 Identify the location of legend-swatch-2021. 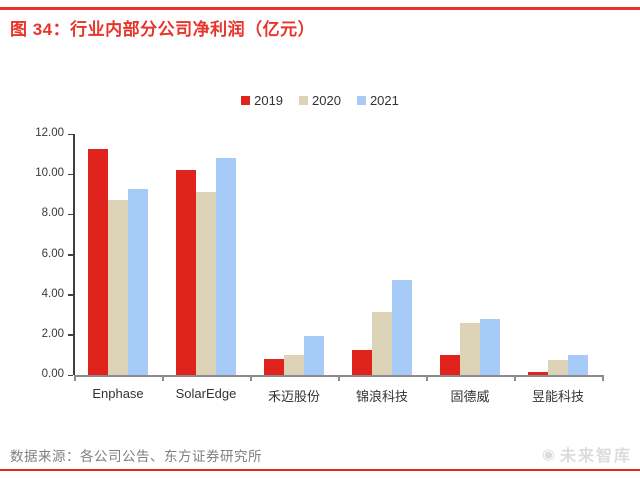
(361, 100).